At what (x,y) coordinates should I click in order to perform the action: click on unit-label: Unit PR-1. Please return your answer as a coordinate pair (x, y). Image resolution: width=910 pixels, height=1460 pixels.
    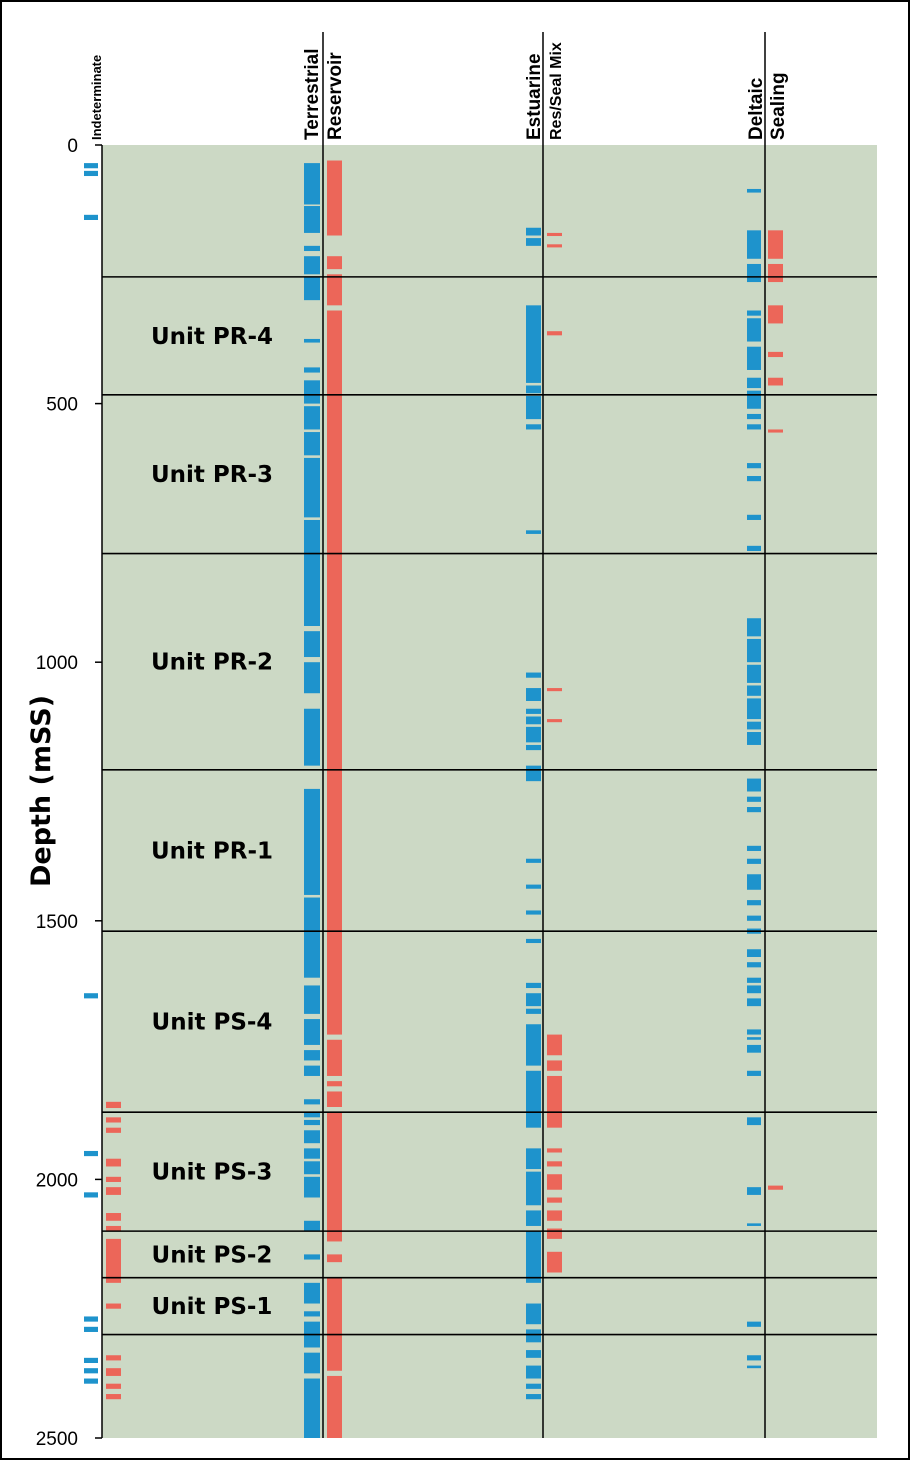
    Looking at the image, I should click on (212, 851).